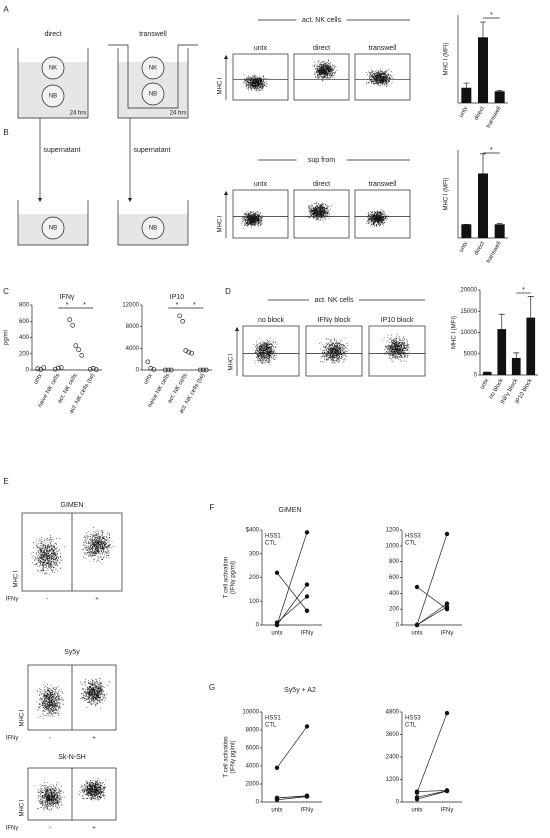 Image resolution: width=550 pixels, height=838 pixels. Describe the element at coordinates (12, 600) in the screenshot. I see `treatment: IFNγ` at that location.